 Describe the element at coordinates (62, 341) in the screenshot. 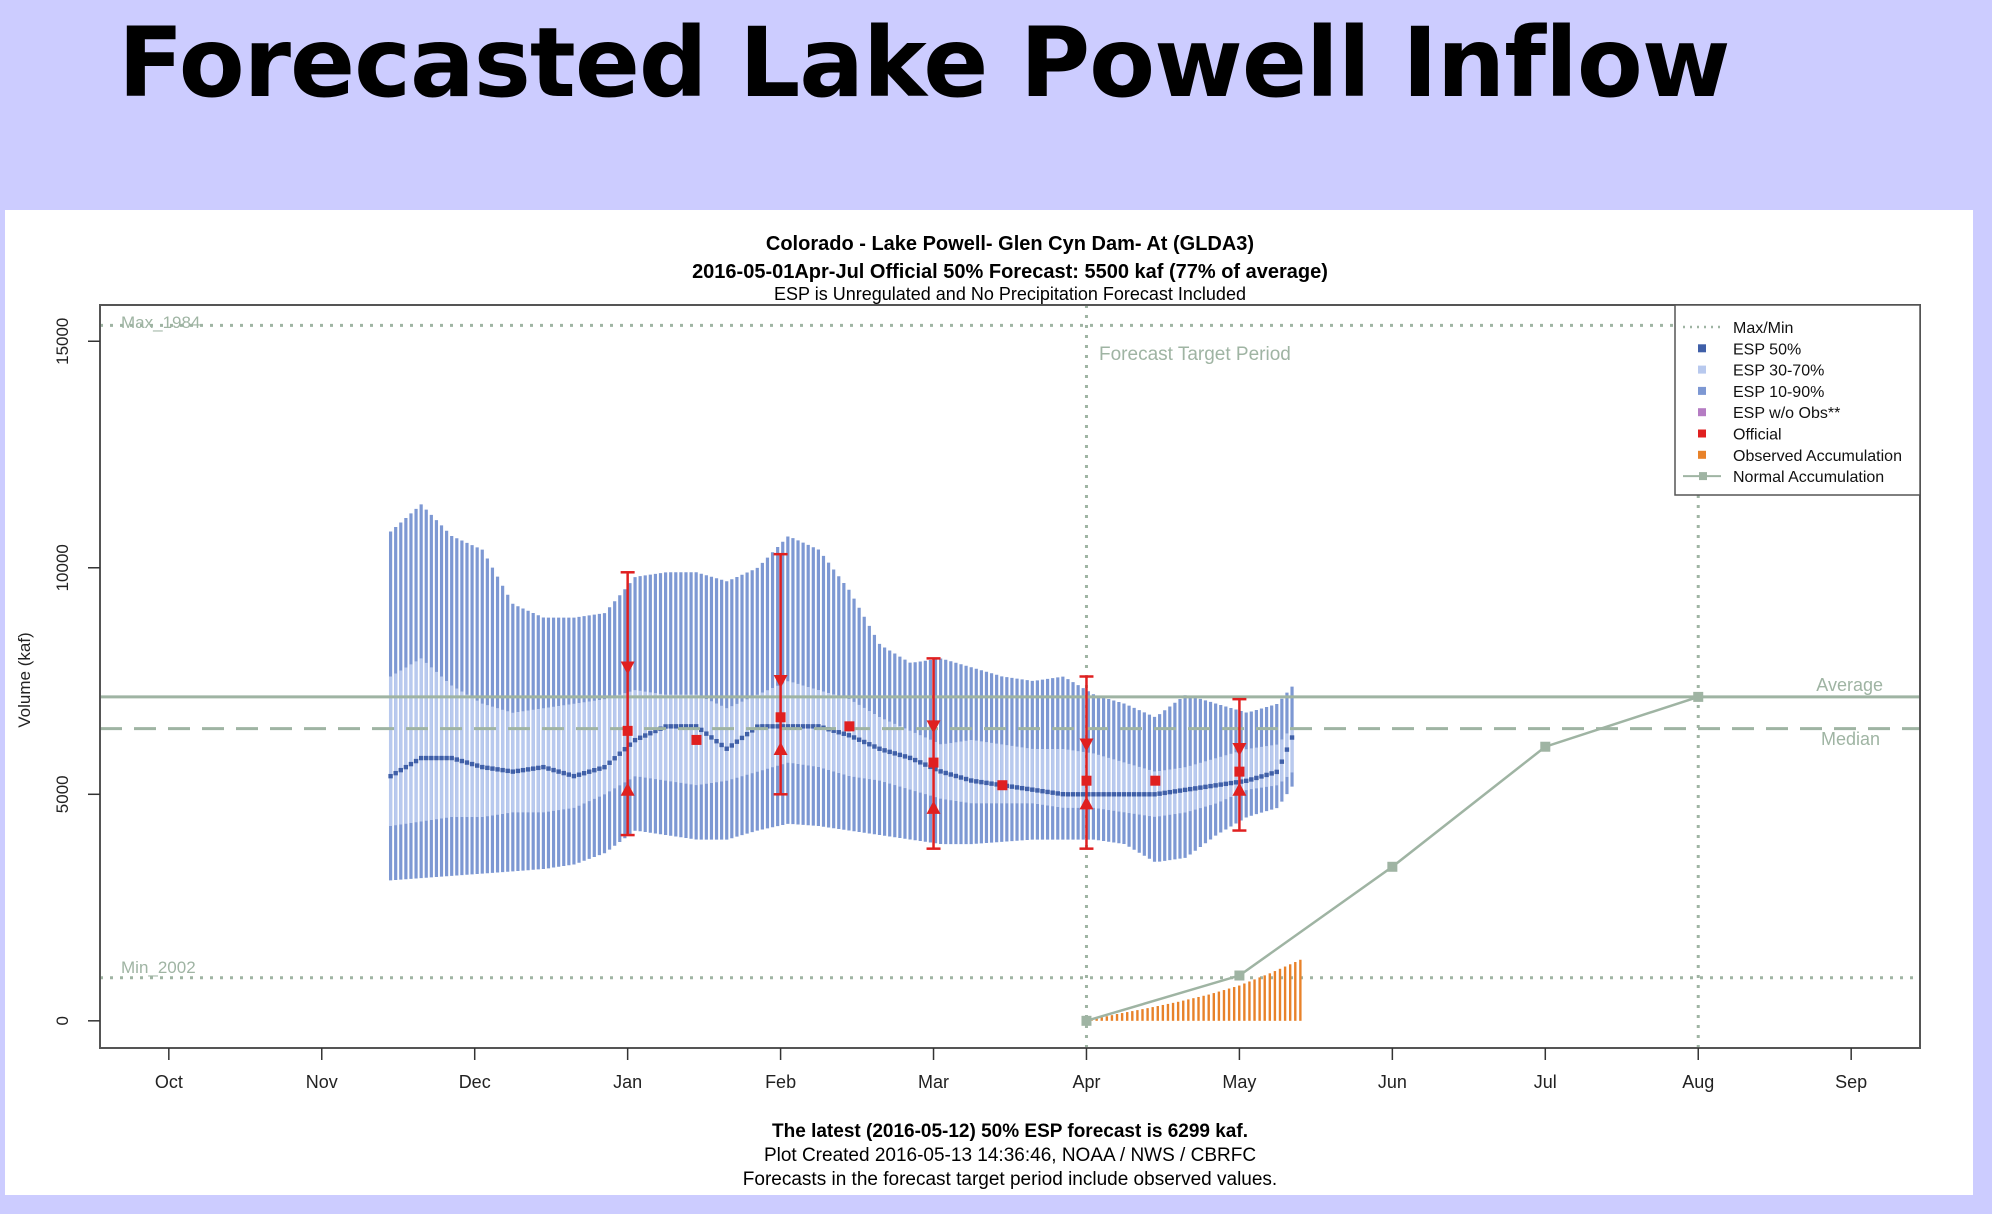

I see `y-tick-label: 15000` at that location.